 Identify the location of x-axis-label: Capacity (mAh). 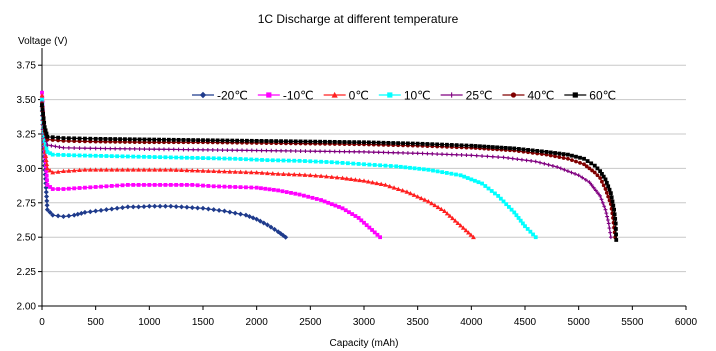
(364, 343).